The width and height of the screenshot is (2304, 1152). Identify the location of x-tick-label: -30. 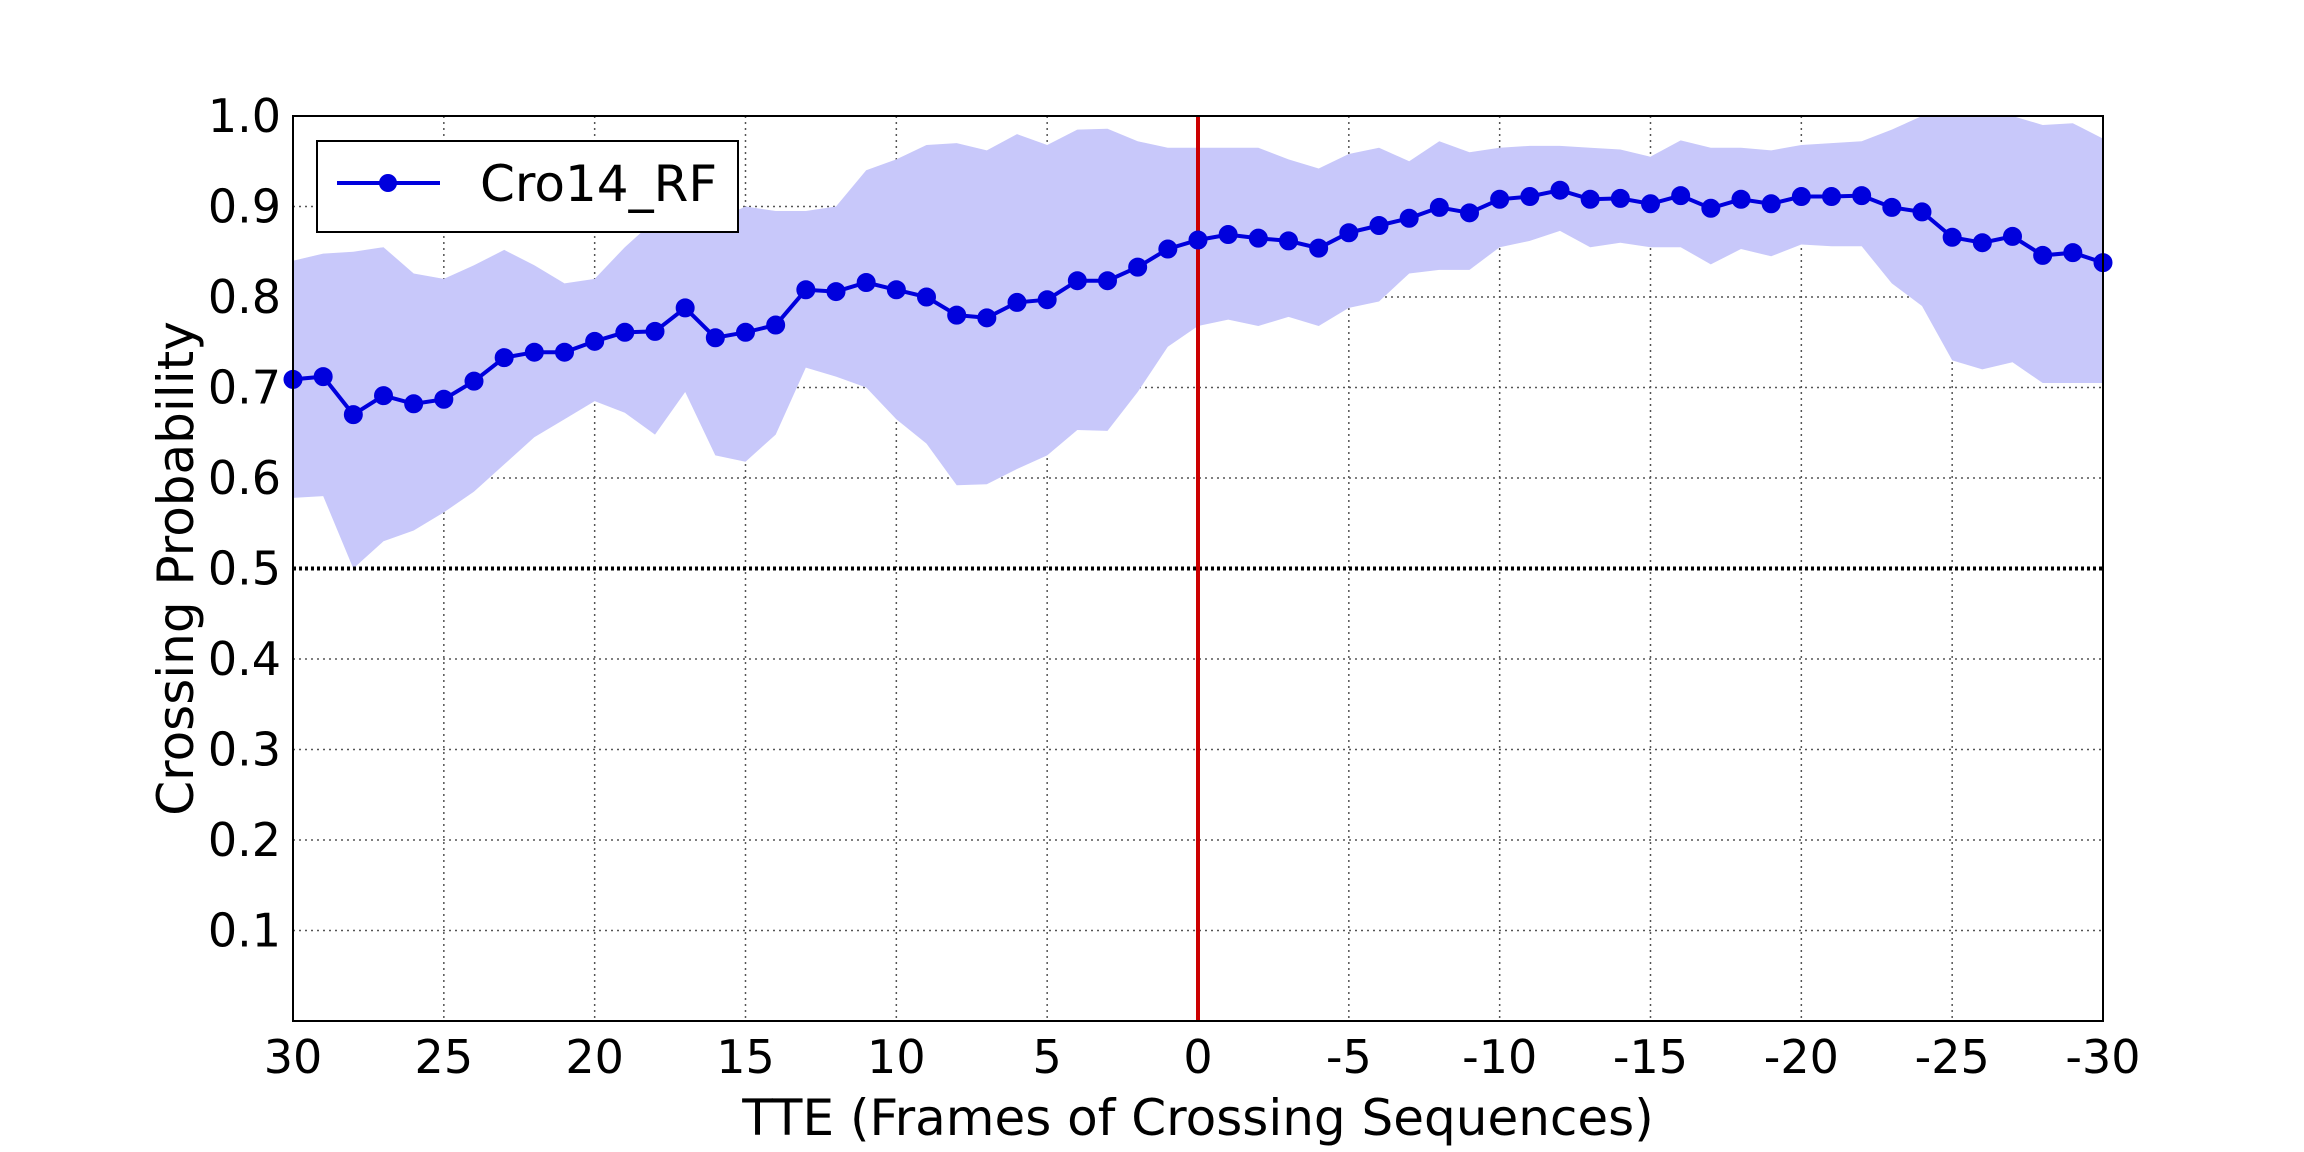
(2102, 1057).